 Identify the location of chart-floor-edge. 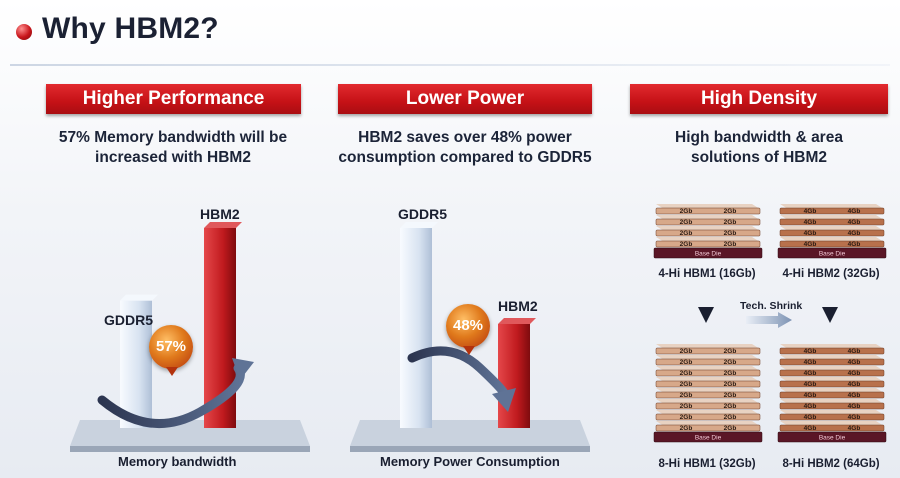
(190, 449).